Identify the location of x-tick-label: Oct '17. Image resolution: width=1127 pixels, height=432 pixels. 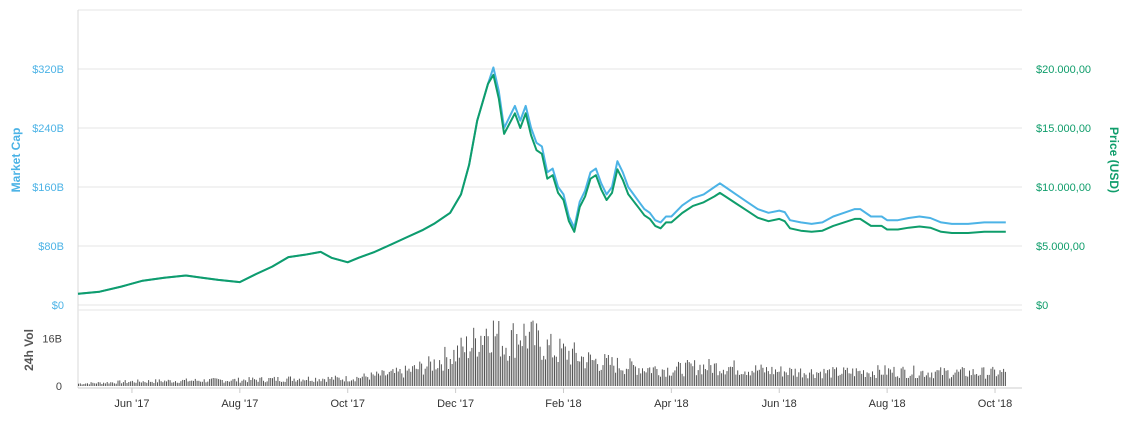
(347, 404).